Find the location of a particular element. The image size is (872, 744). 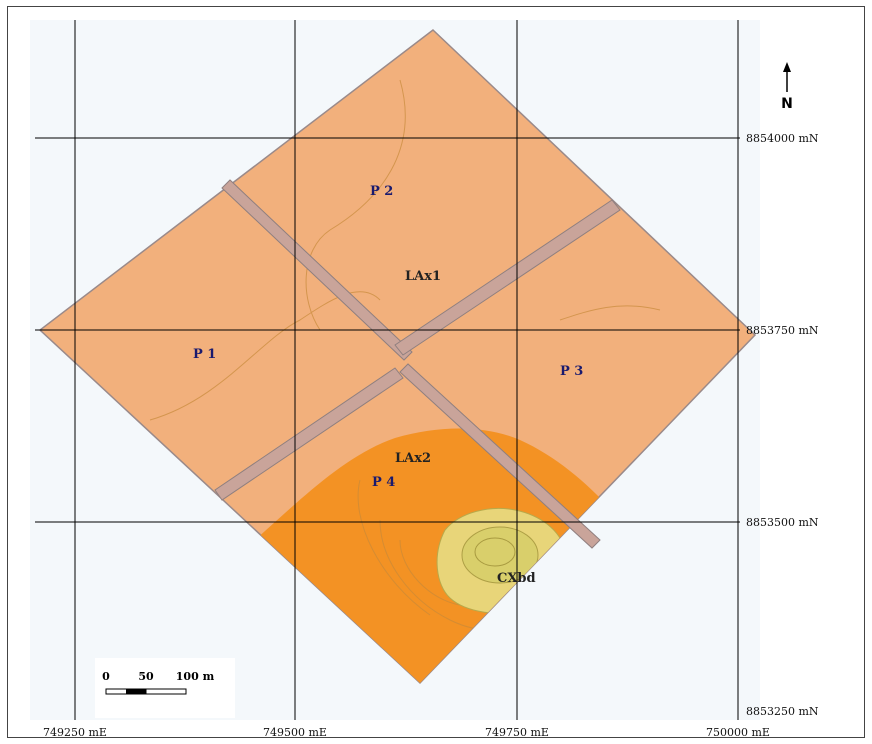

northing-label-8853500: 8853500 mN is located at coordinates (782, 522).